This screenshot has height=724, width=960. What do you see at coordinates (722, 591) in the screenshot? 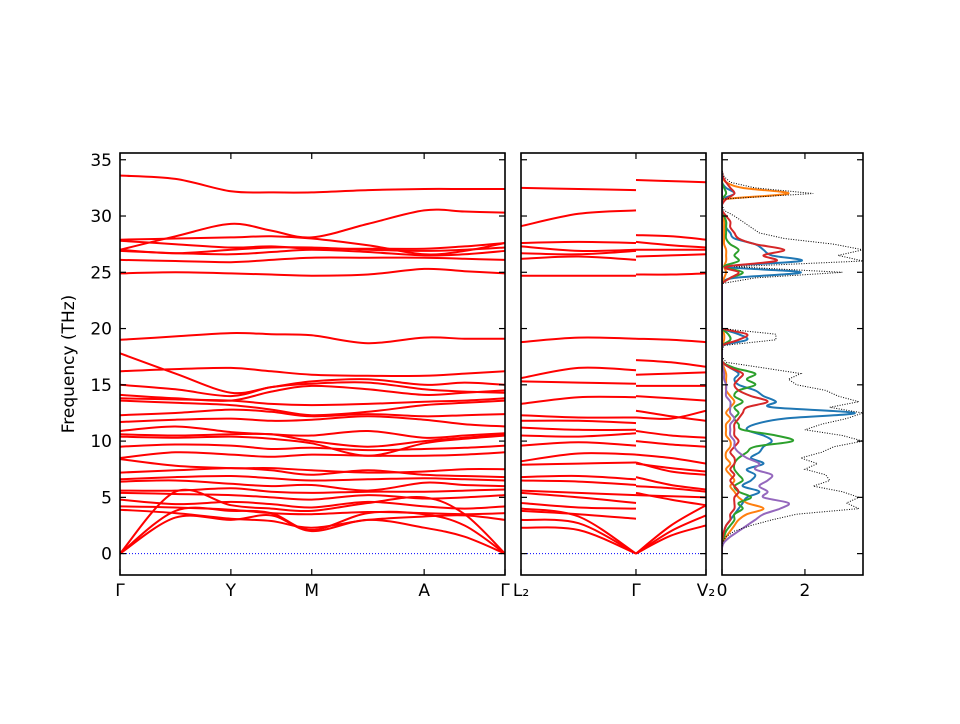
I see `x-tick-label: 0` at bounding box center [722, 591].